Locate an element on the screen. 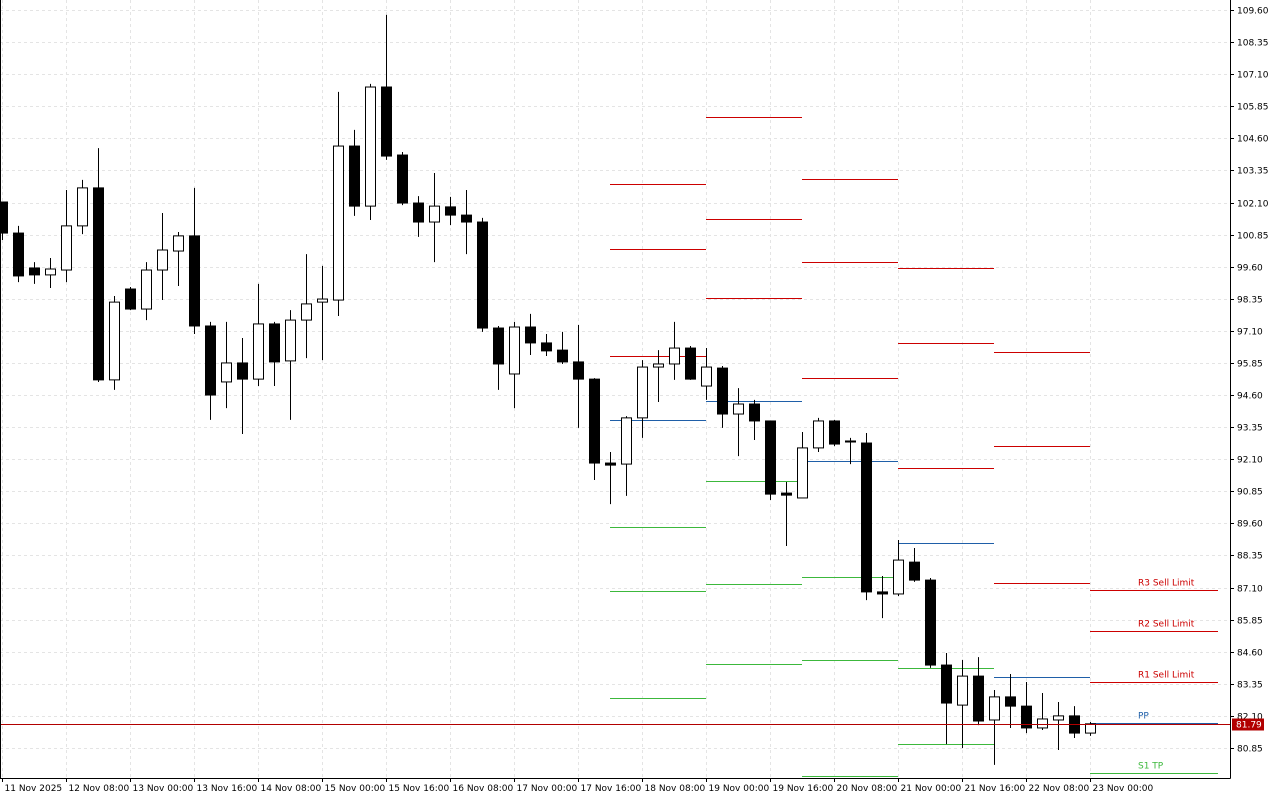  y-tick-label: 85.85 is located at coordinates (1250, 622).